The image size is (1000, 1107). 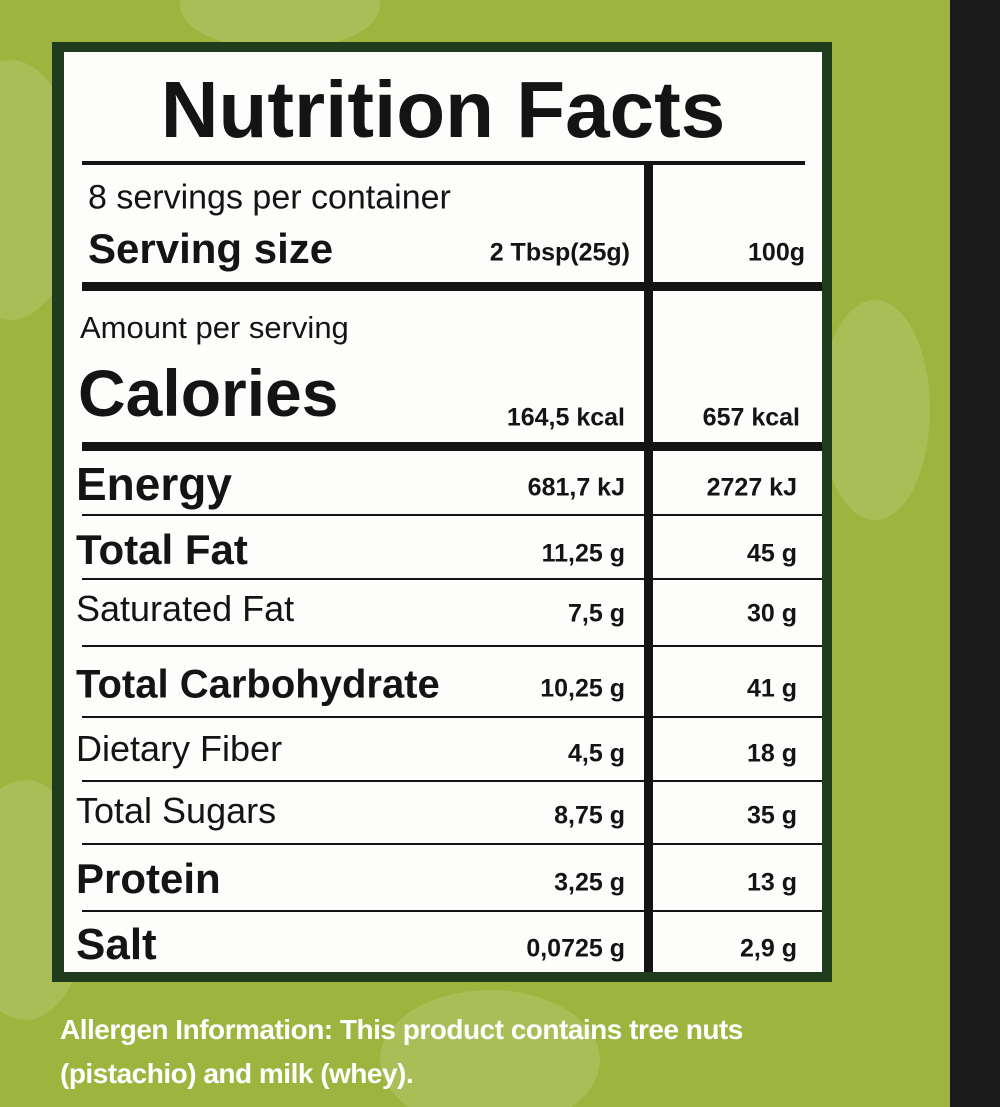 I want to click on per-serving: 0,0725 g, so click(x=575, y=948).